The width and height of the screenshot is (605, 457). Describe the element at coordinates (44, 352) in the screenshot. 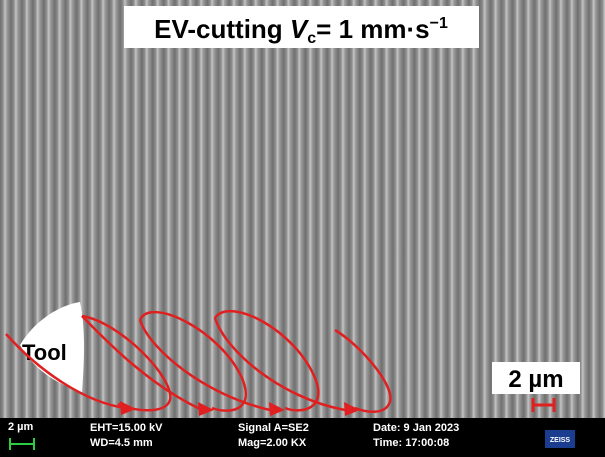

I see `tool-label: Tool` at that location.